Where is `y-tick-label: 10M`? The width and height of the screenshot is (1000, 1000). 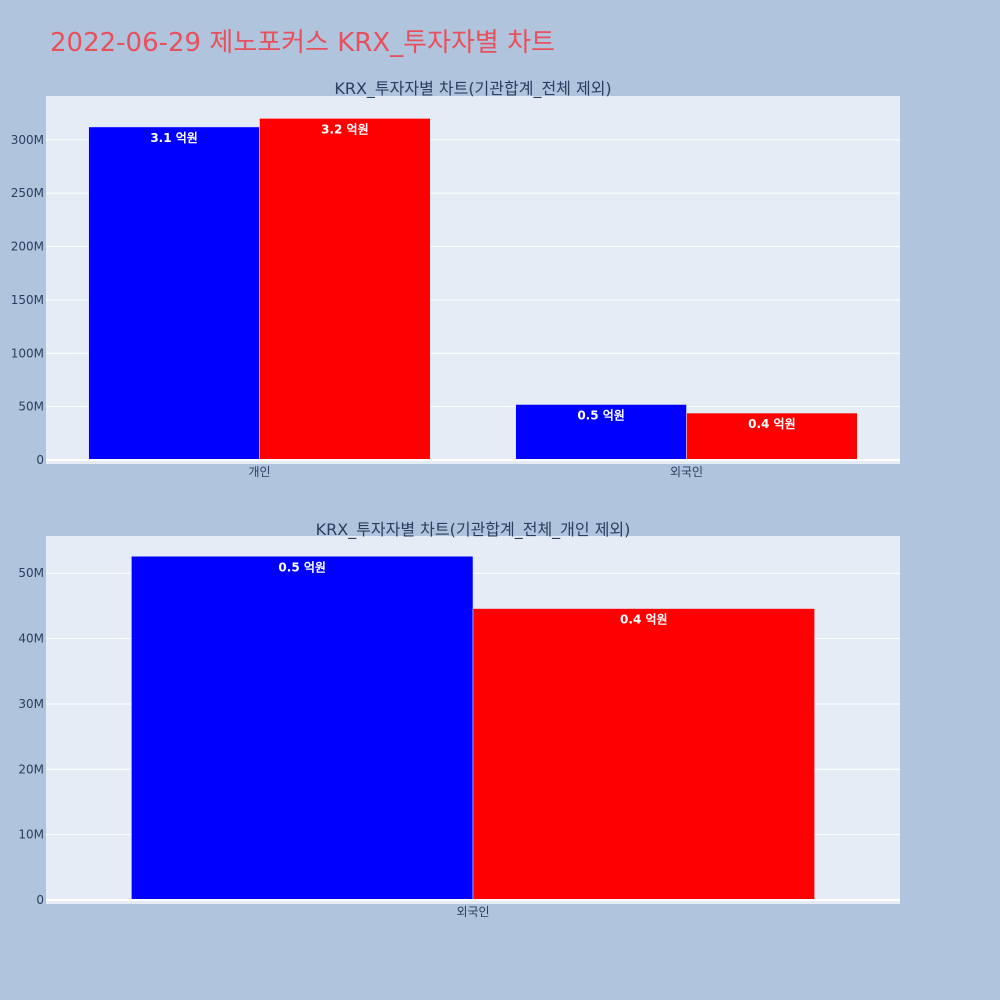 y-tick-label: 10M is located at coordinates (31, 835).